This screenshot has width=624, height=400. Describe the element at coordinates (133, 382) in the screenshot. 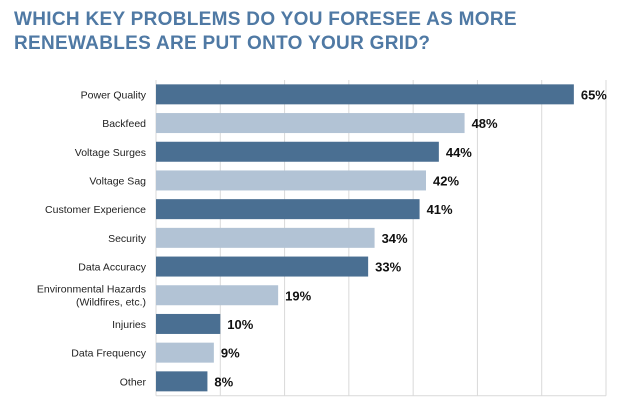

I see `category-label: Other` at that location.